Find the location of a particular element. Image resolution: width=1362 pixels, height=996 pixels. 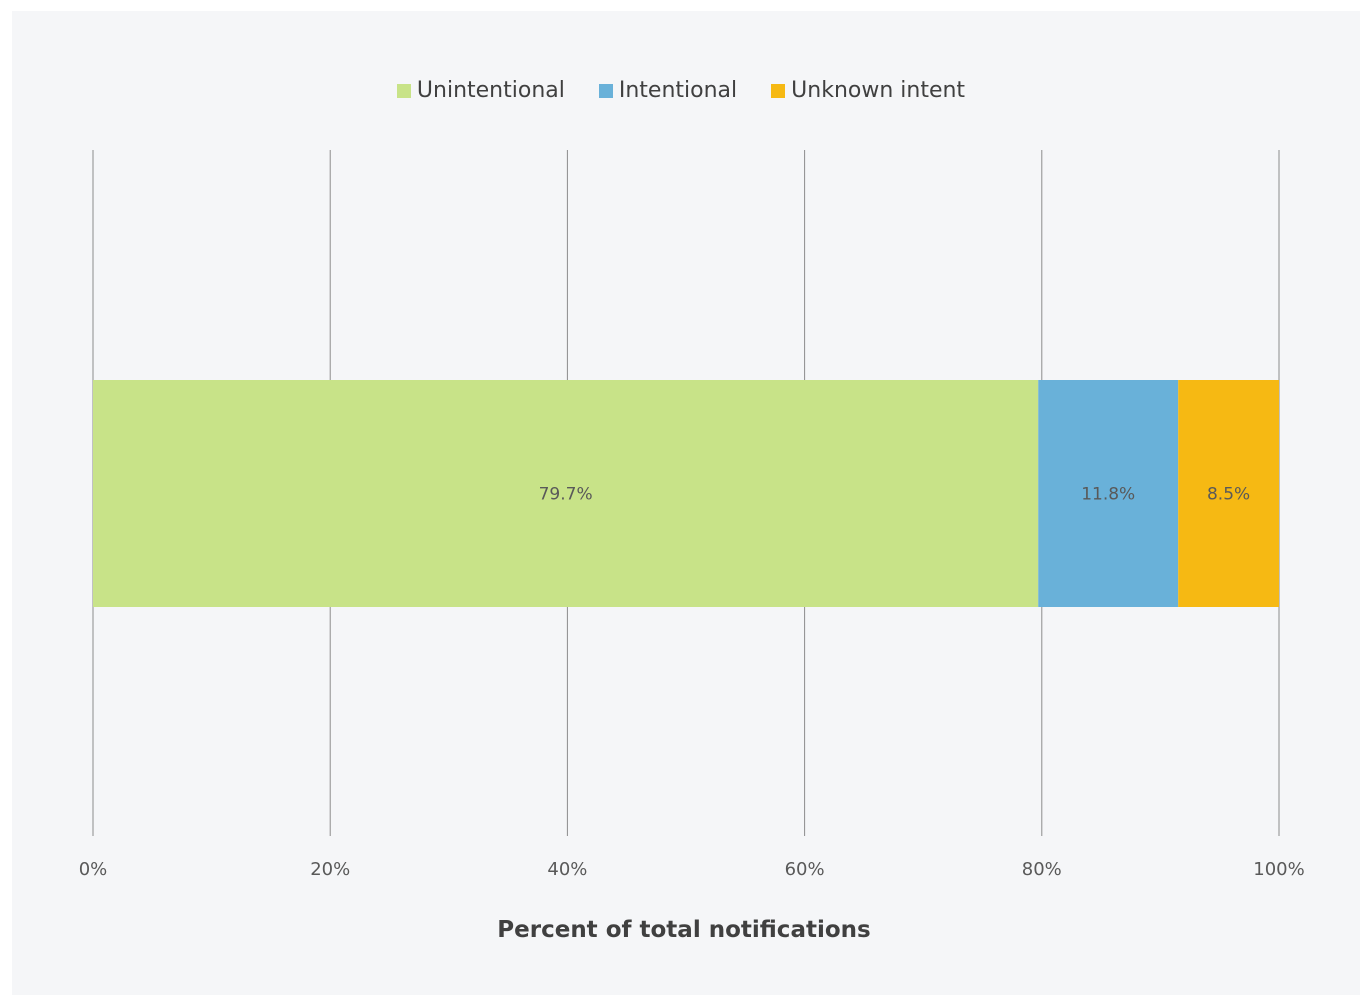

legend-label-unintentional: Unintentional is located at coordinates (490, 90).